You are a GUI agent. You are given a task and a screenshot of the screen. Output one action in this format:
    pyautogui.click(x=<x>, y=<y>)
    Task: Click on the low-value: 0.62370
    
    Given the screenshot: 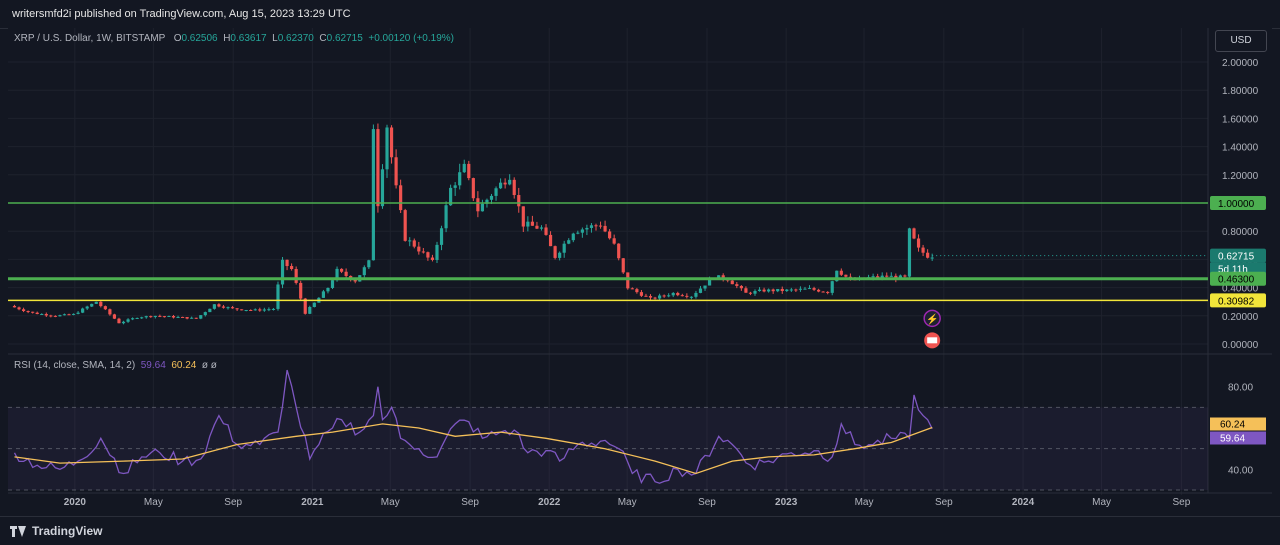 What is the action you would take?
    pyautogui.click(x=295, y=38)
    